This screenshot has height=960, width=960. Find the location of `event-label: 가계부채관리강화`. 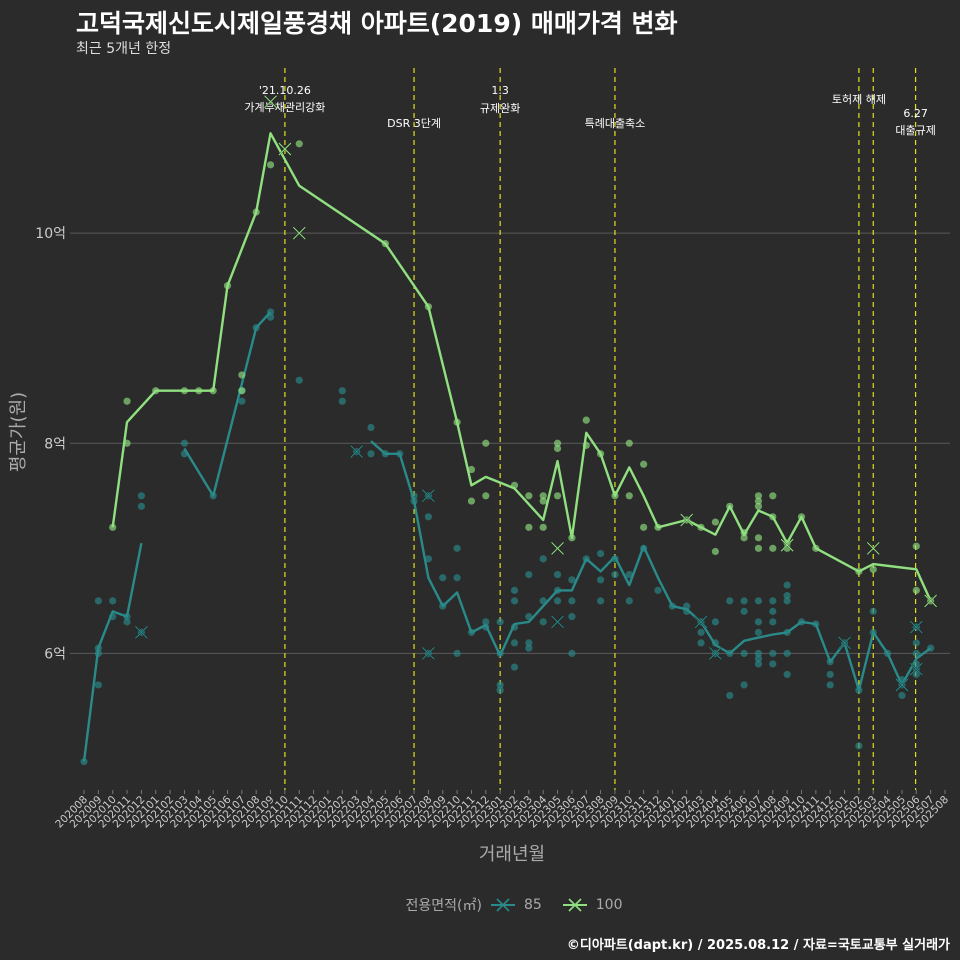

event-label: 가계부채관리강화 is located at coordinates (284, 107).